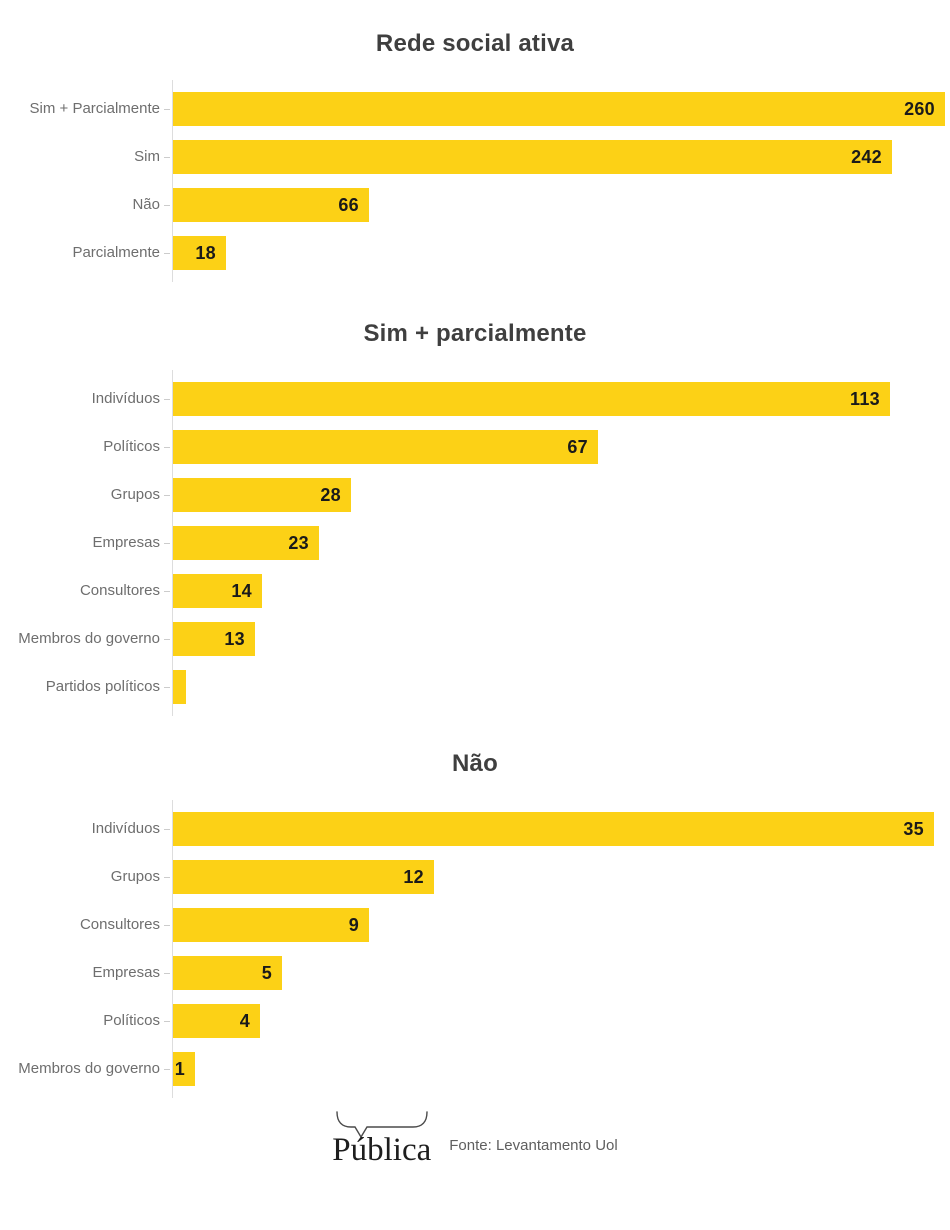 The width and height of the screenshot is (950, 1230). What do you see at coordinates (147, 156) in the screenshot?
I see `category-label: Sim` at bounding box center [147, 156].